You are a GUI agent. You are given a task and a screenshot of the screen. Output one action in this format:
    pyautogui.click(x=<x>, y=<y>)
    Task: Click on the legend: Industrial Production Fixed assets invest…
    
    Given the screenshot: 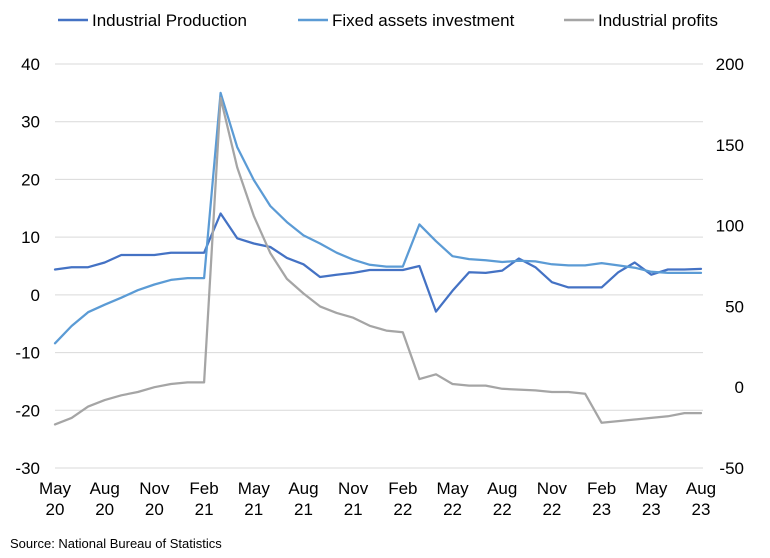 What is the action you would take?
    pyautogui.click(x=388, y=20)
    